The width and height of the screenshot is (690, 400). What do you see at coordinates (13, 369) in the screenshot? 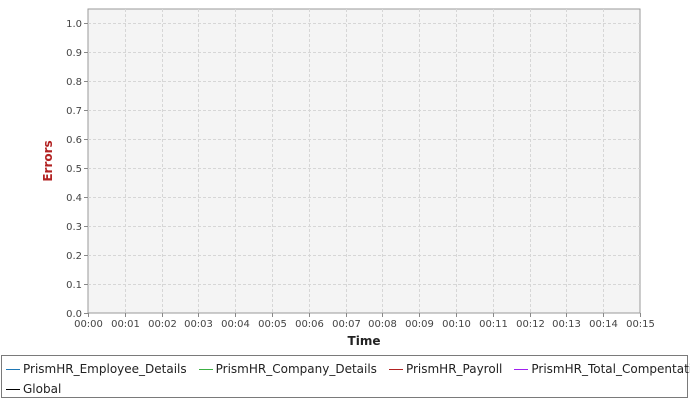
I see `legend-swatch-employee-details` at bounding box center [13, 369].